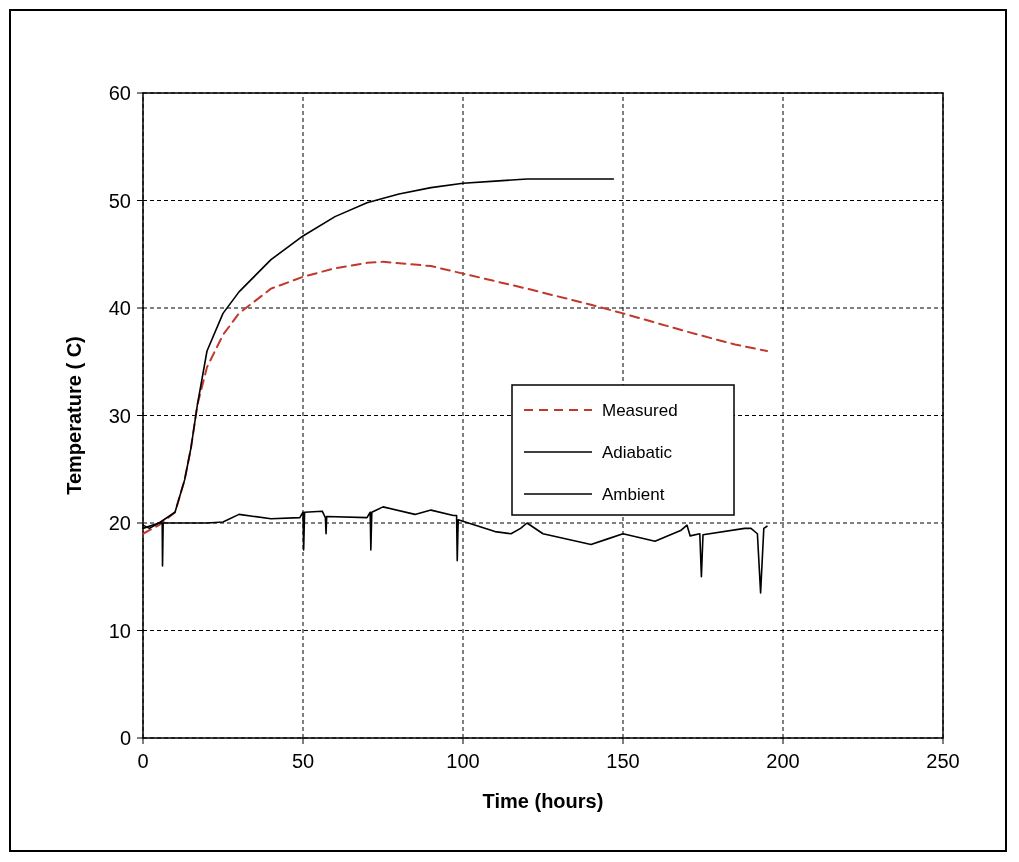  What do you see at coordinates (943, 761) in the screenshot?
I see `x-tick-label: 250` at bounding box center [943, 761].